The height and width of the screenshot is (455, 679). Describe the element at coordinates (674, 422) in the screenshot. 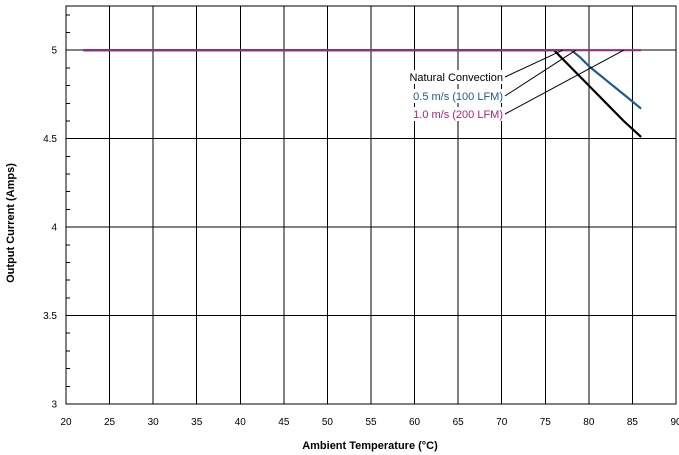

I see `x-tick-label: 90` at that location.